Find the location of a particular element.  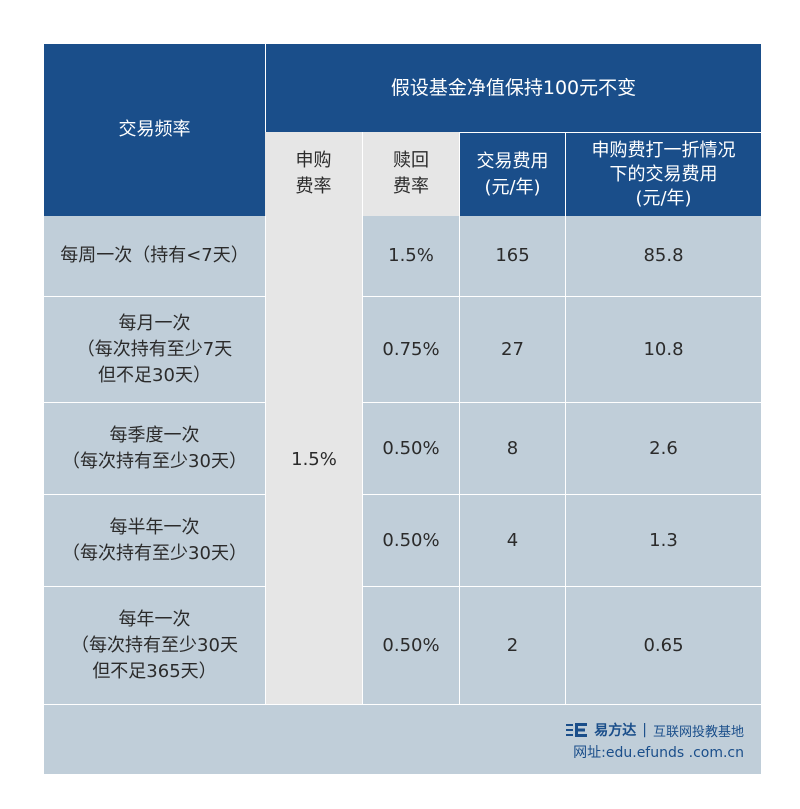

transaction-cost-value: 4 is located at coordinates (512, 540).